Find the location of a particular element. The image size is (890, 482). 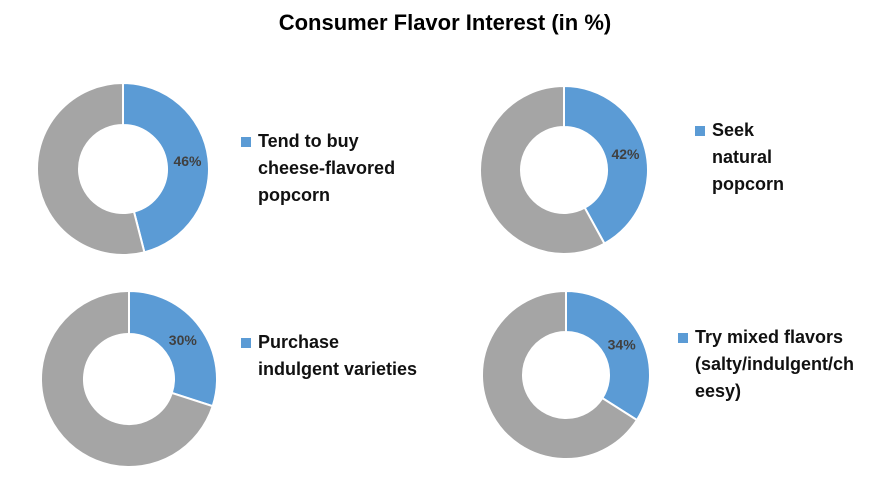

donut-chart-2: 30% is located at coordinates (129, 378).